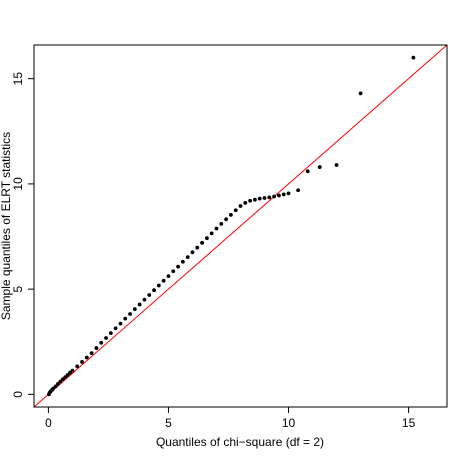 The height and width of the screenshot is (463, 463). Describe the element at coordinates (409, 423) in the screenshot. I see `x-tick-label: 15` at that location.